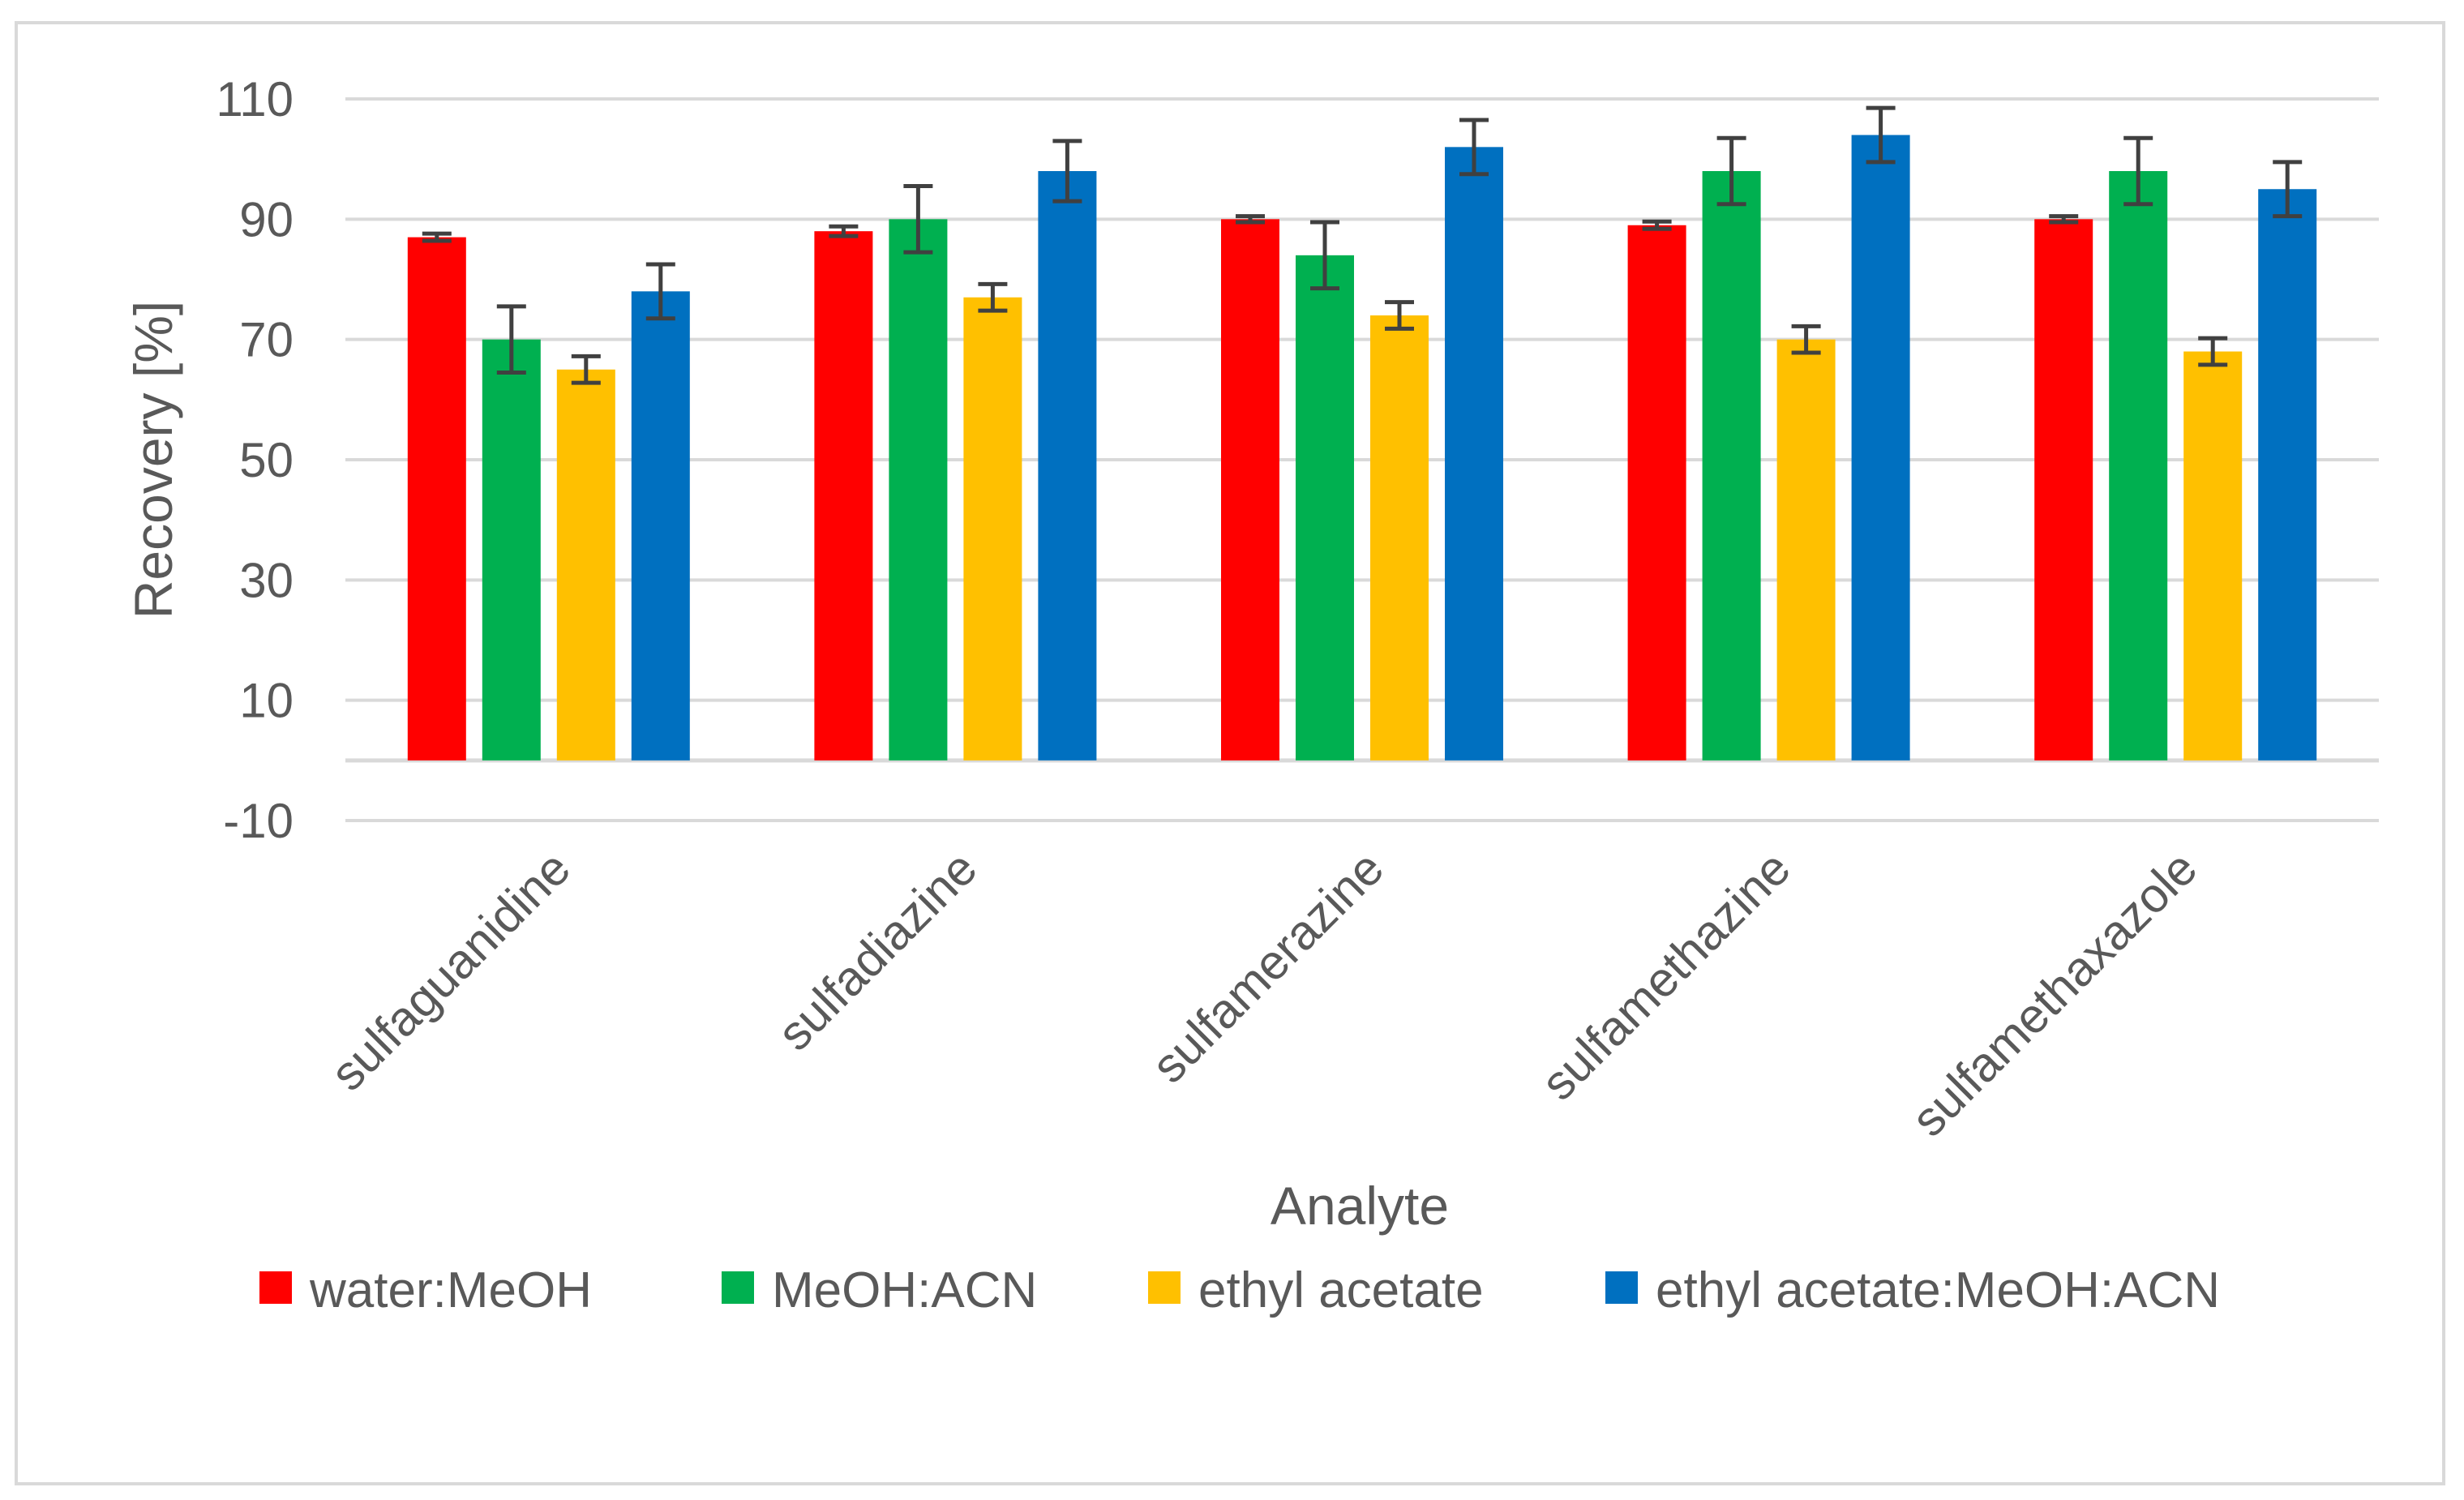  I want to click on legend-item: MeOH:ACN, so click(879, 1290).